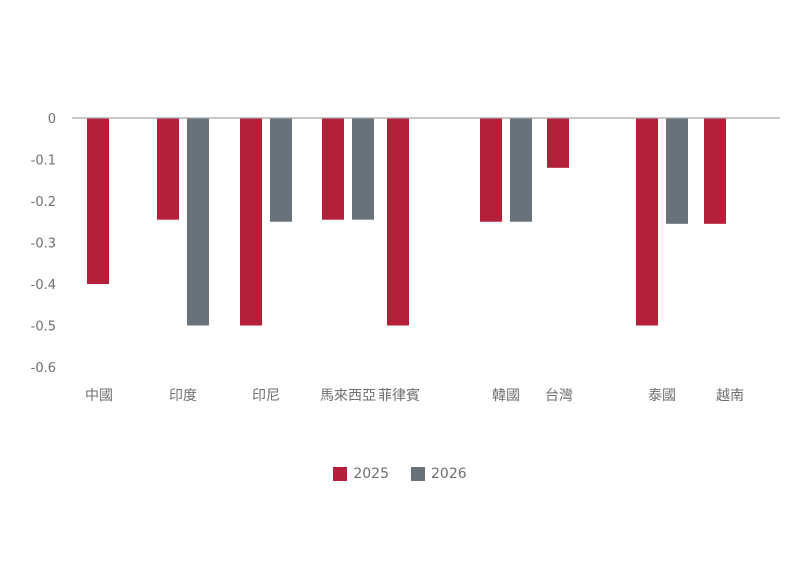  Describe the element at coordinates (418, 474) in the screenshot. I see `legend-swatch-2026` at that location.